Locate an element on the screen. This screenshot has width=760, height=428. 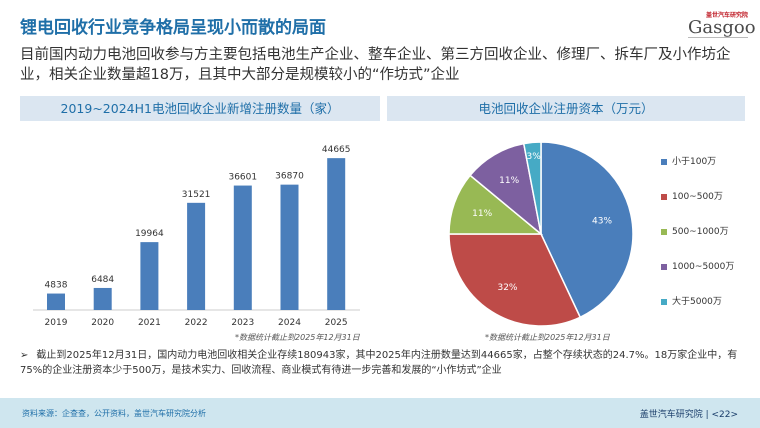
x-tick-label: 2023 is located at coordinates (242, 323).